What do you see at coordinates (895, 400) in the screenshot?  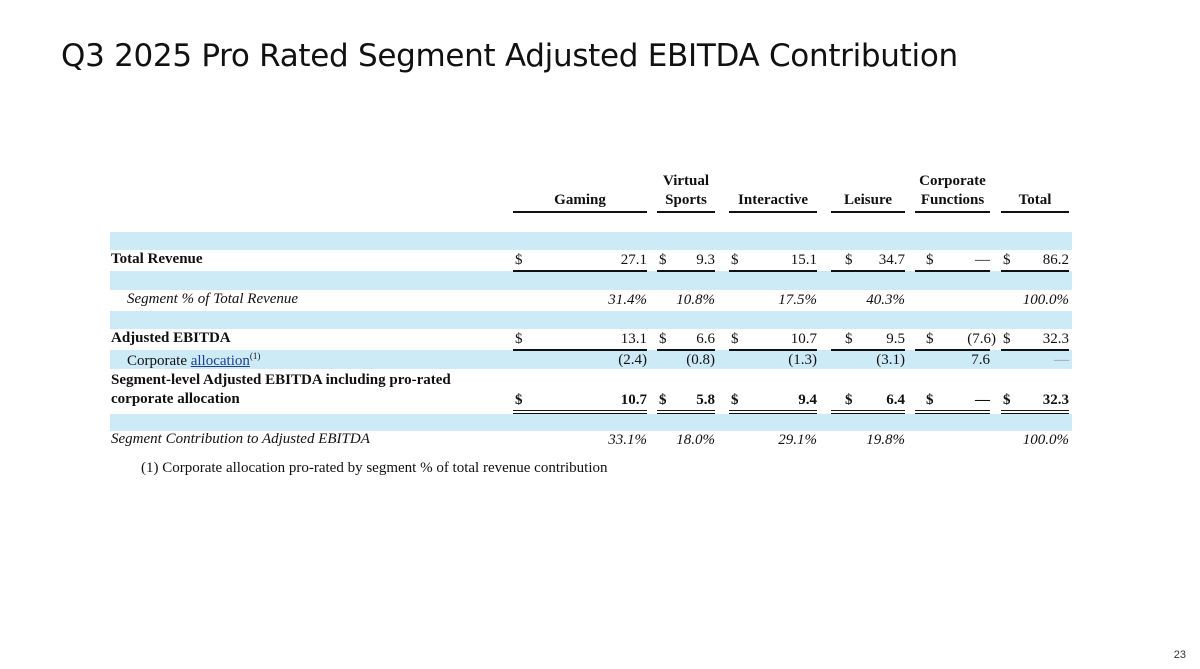 I see `cell-value: 6.4` at bounding box center [895, 400].